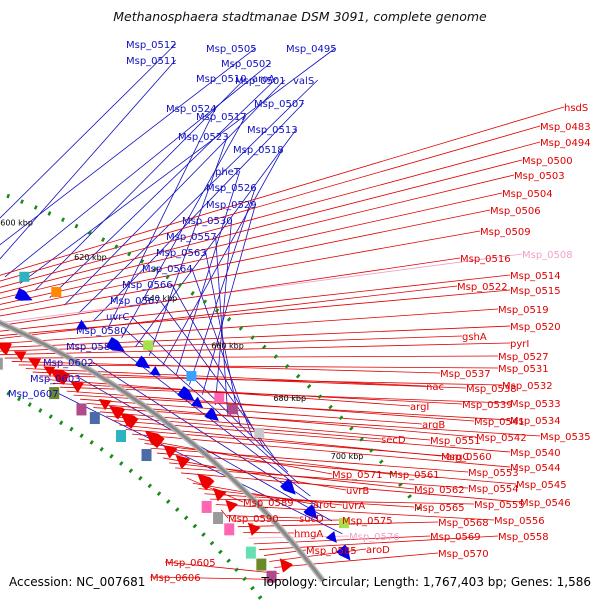 The height and width of the screenshot is (600, 600). What do you see at coordinates (499, 505) in the screenshot?
I see `reverse-gene-label: Msp_0555` at bounding box center [499, 505].